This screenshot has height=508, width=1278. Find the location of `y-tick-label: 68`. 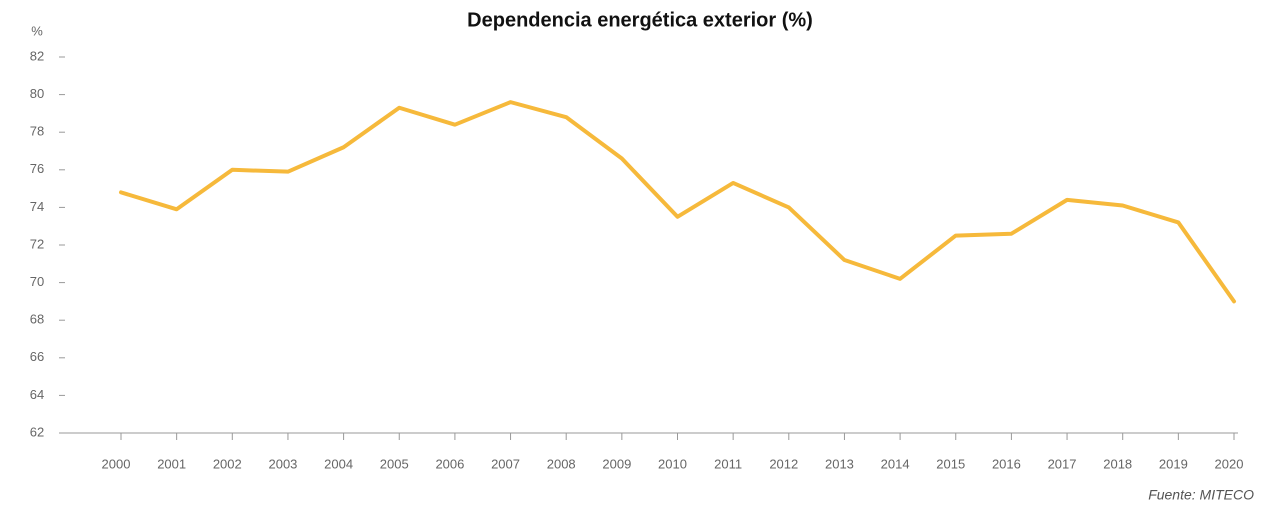

y-tick-label: 68 is located at coordinates (37, 319).